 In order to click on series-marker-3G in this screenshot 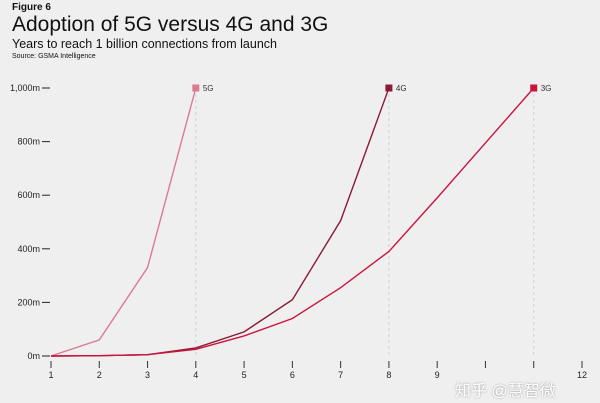, I will do `click(534, 88)`.